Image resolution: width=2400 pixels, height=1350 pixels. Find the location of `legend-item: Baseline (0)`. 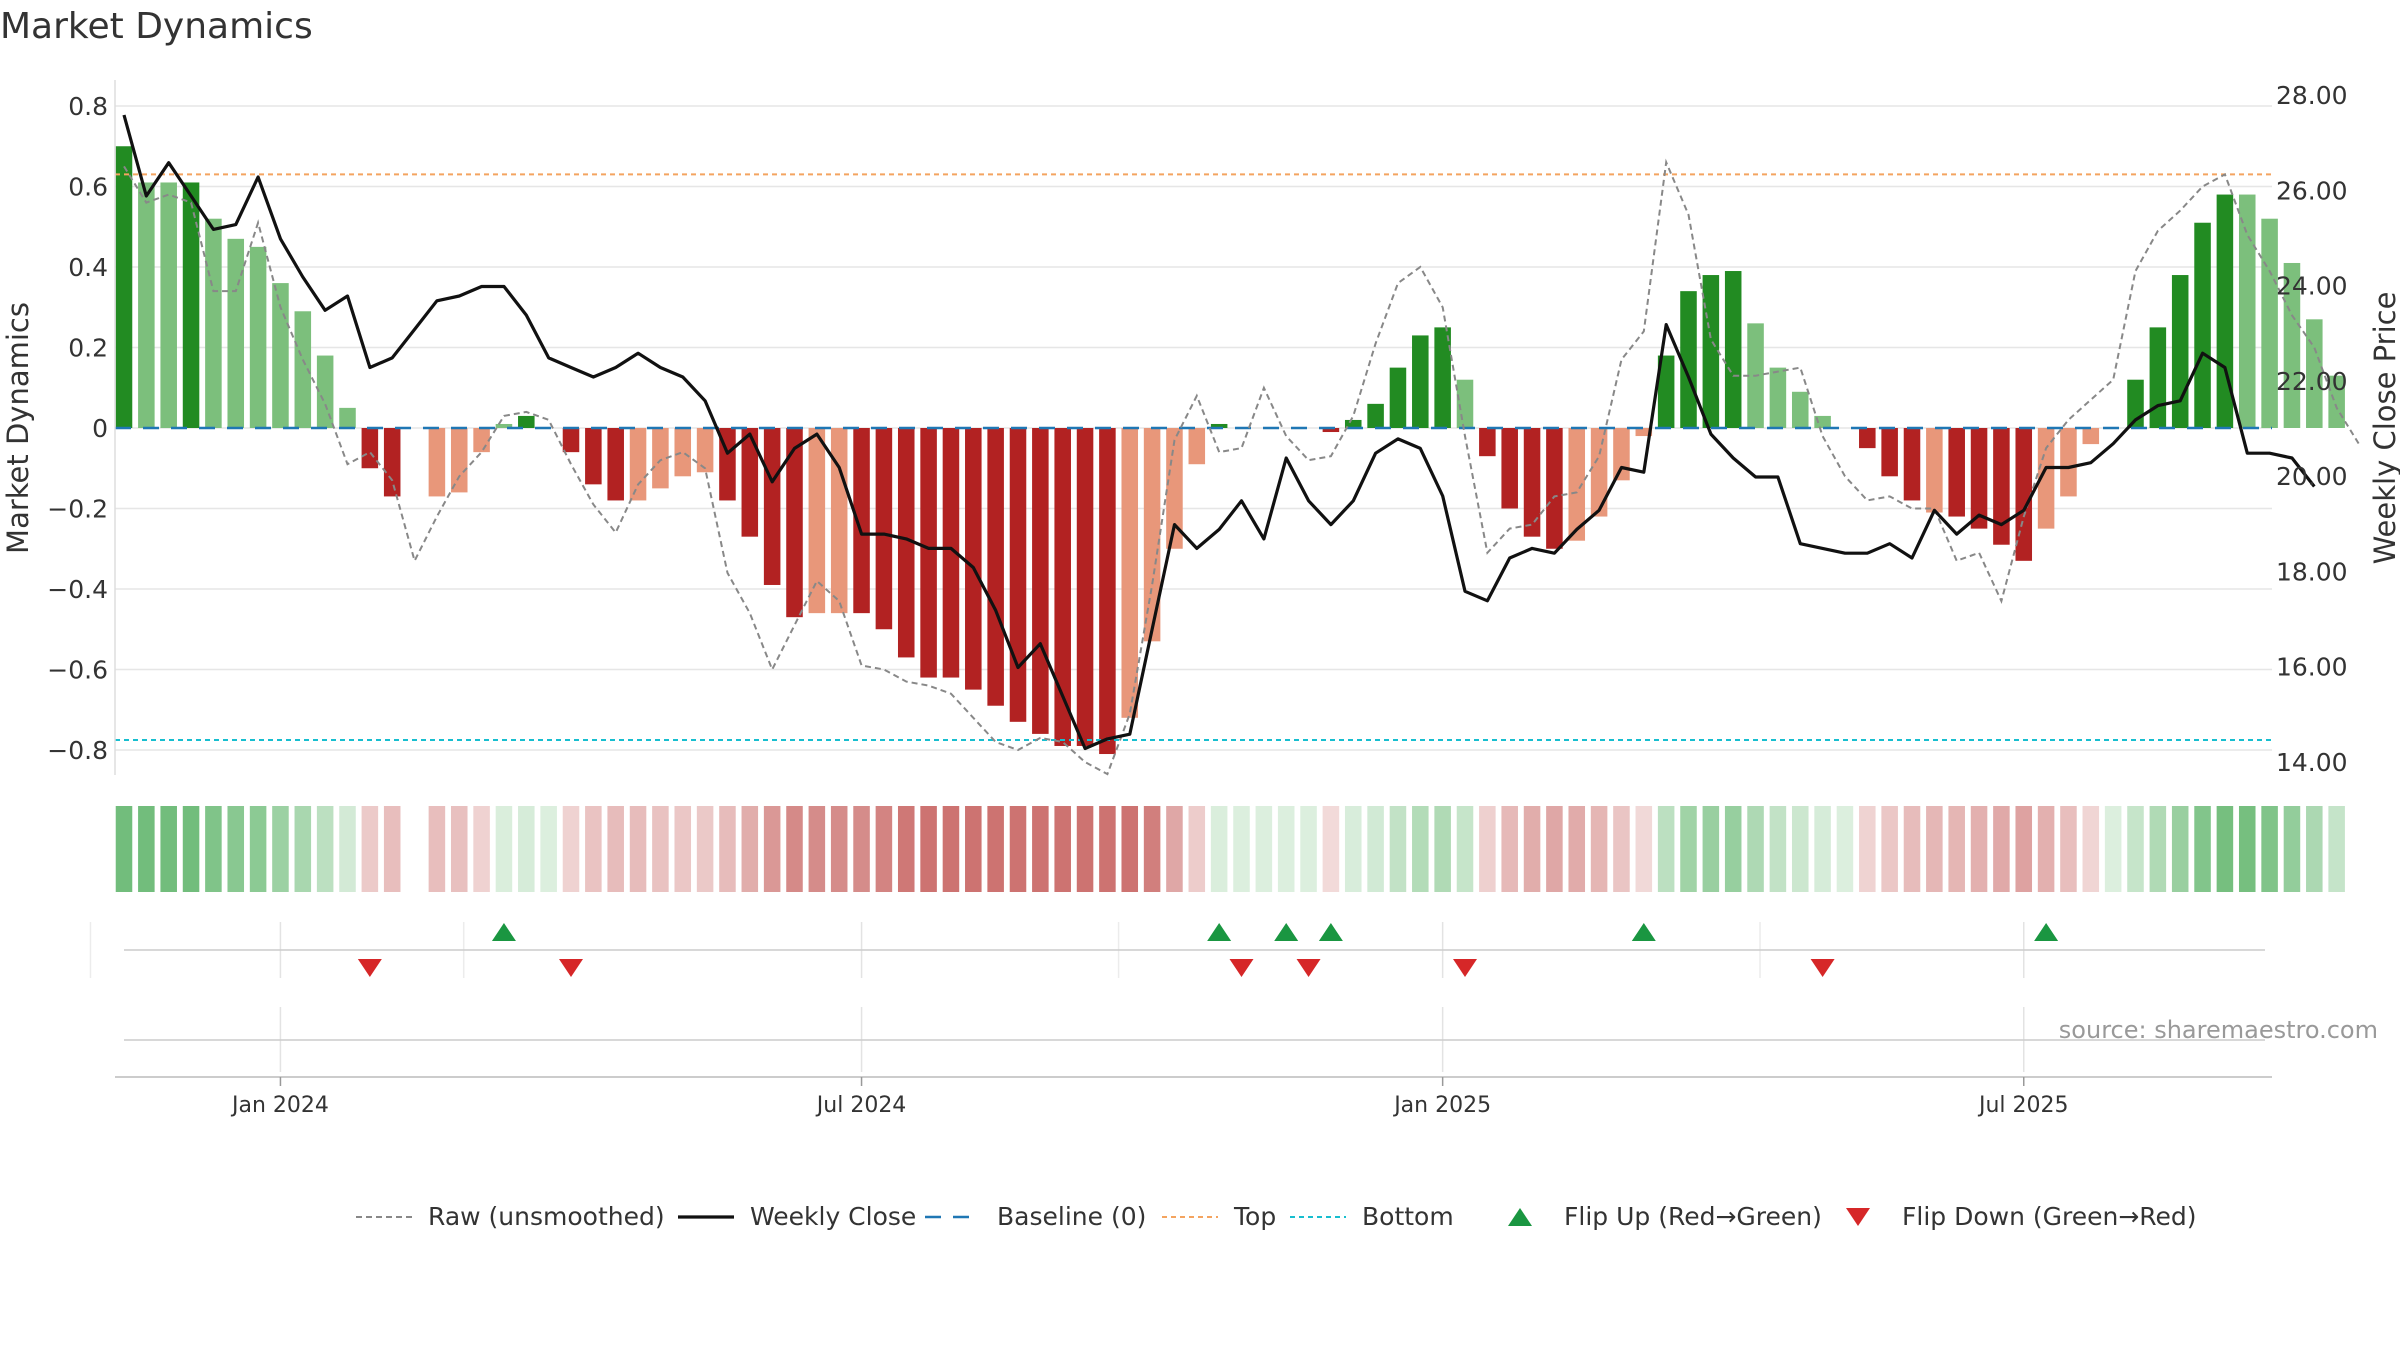

legend-item: Baseline (0) is located at coordinates (1035, 1216).